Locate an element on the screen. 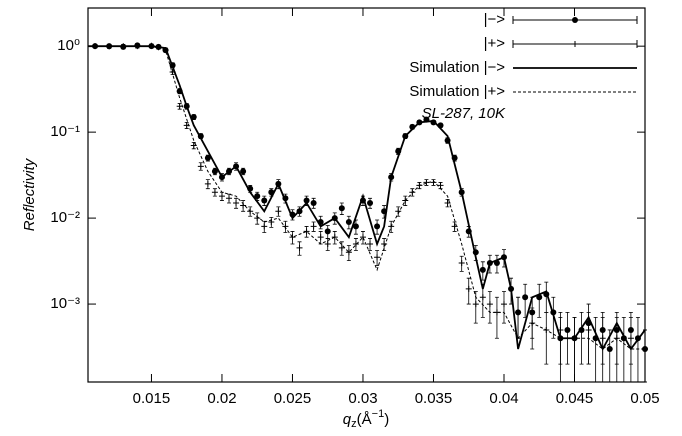 The height and width of the screenshot is (436, 682). y-tick-label: 10⁻² is located at coordinates (65, 217).